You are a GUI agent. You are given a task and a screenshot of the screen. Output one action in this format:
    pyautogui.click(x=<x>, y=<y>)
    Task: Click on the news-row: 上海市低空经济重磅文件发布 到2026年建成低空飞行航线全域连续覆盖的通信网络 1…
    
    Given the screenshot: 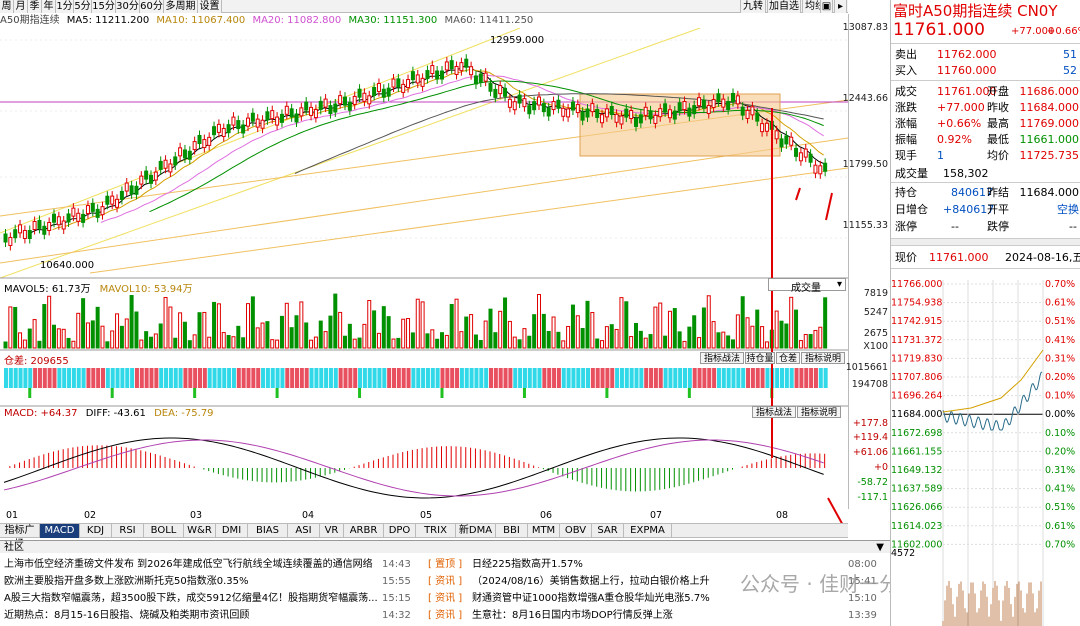 What is the action you would take?
    pyautogui.click(x=445, y=564)
    